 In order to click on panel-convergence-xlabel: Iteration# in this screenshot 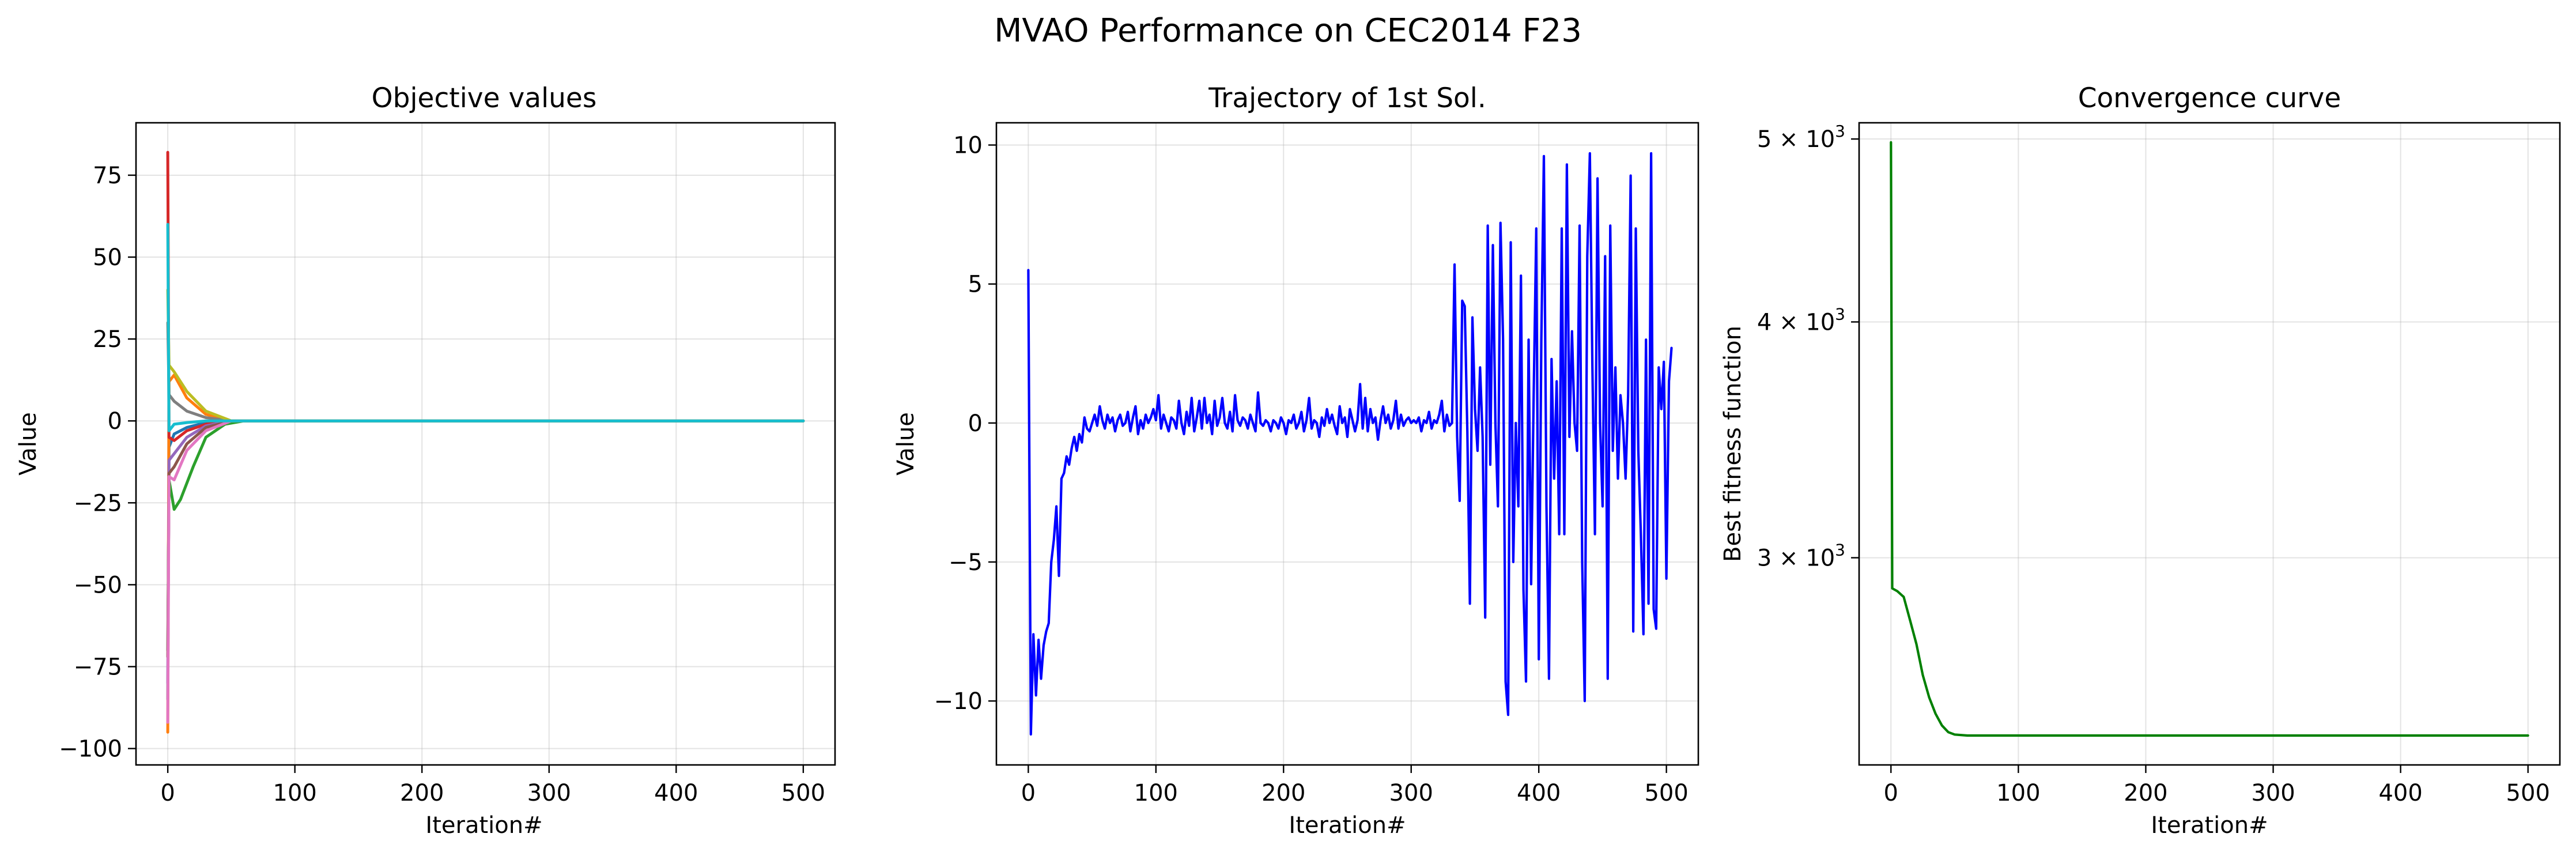, I will do `click(2209, 826)`.